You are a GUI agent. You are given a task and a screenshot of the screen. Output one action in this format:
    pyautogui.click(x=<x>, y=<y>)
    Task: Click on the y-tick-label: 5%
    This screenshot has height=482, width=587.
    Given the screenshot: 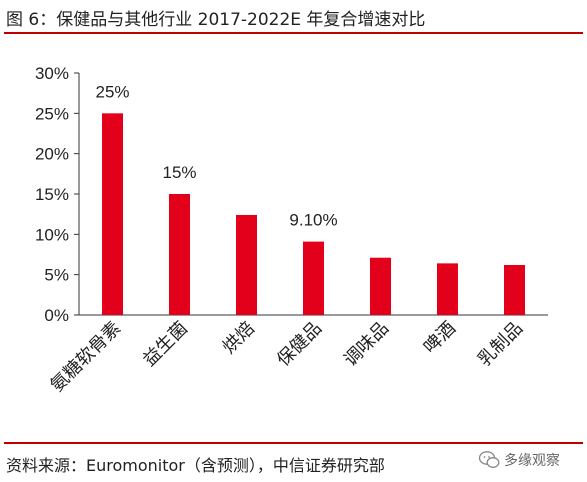 What is the action you would take?
    pyautogui.click(x=56, y=275)
    